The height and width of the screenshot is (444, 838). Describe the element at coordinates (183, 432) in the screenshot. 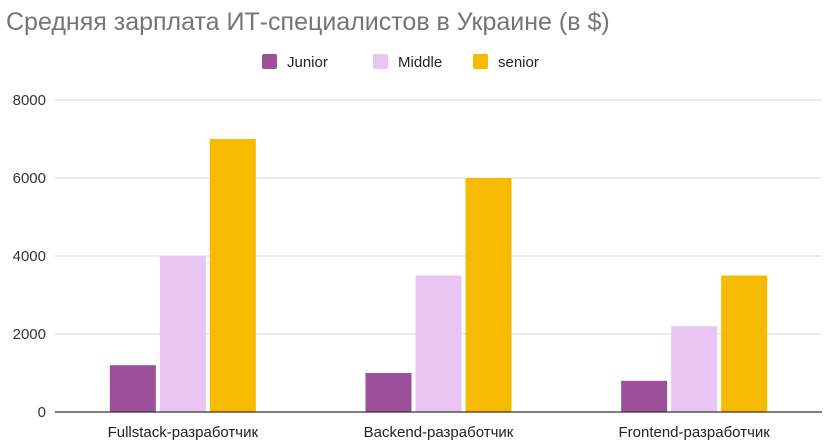

I see `x-tick-label: Fullstack-разработчик` at that location.